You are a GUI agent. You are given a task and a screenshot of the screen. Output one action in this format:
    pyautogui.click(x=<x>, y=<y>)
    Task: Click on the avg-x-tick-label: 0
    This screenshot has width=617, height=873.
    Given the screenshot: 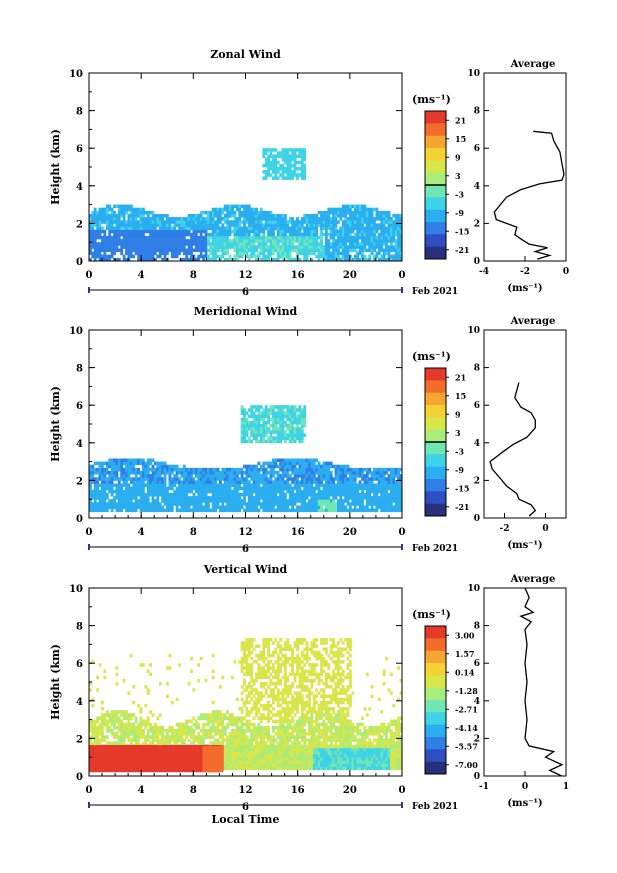 What is the action you would take?
    pyautogui.click(x=545, y=529)
    